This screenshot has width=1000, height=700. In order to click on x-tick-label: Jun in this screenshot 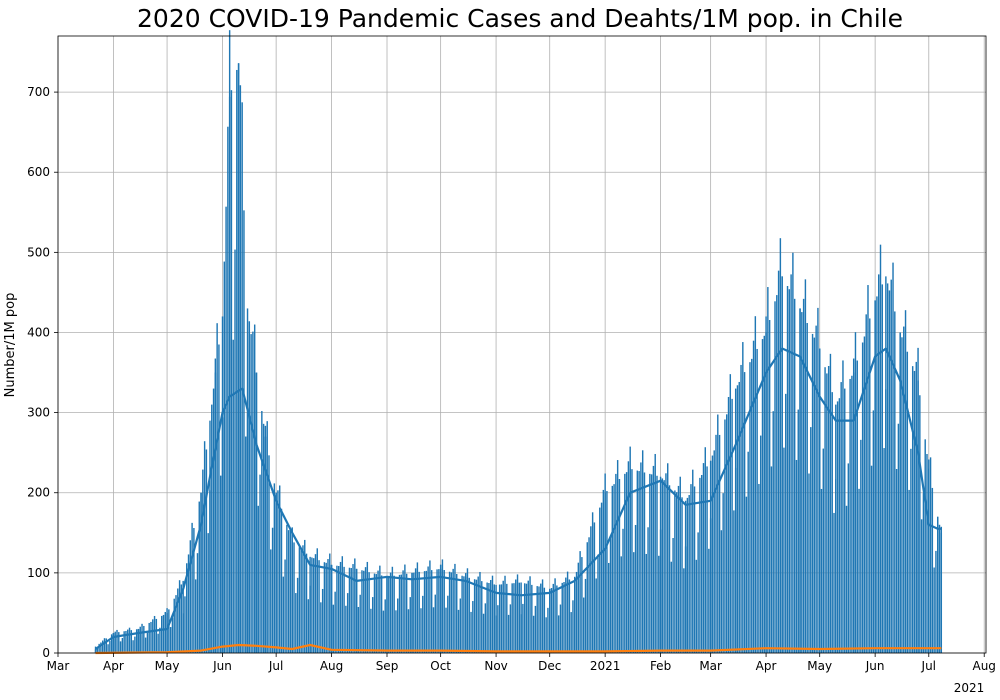, I will do `click(222, 666)`.